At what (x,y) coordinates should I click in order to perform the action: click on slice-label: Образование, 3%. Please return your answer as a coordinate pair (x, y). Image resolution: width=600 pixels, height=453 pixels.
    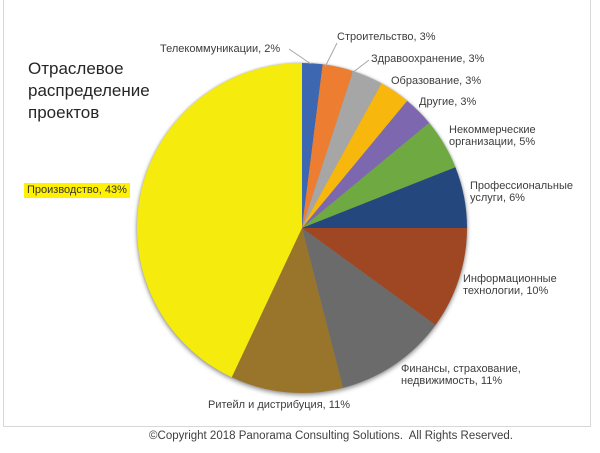
    Looking at the image, I should click on (436, 81).